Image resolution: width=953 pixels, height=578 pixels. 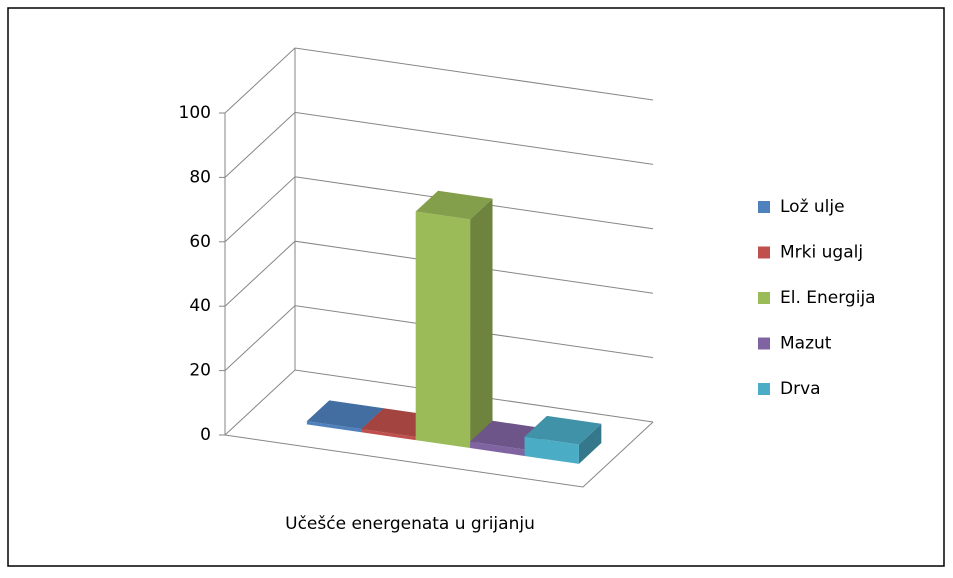 What do you see at coordinates (812, 207) in the screenshot?
I see `legend-label: Lož ulje` at bounding box center [812, 207].